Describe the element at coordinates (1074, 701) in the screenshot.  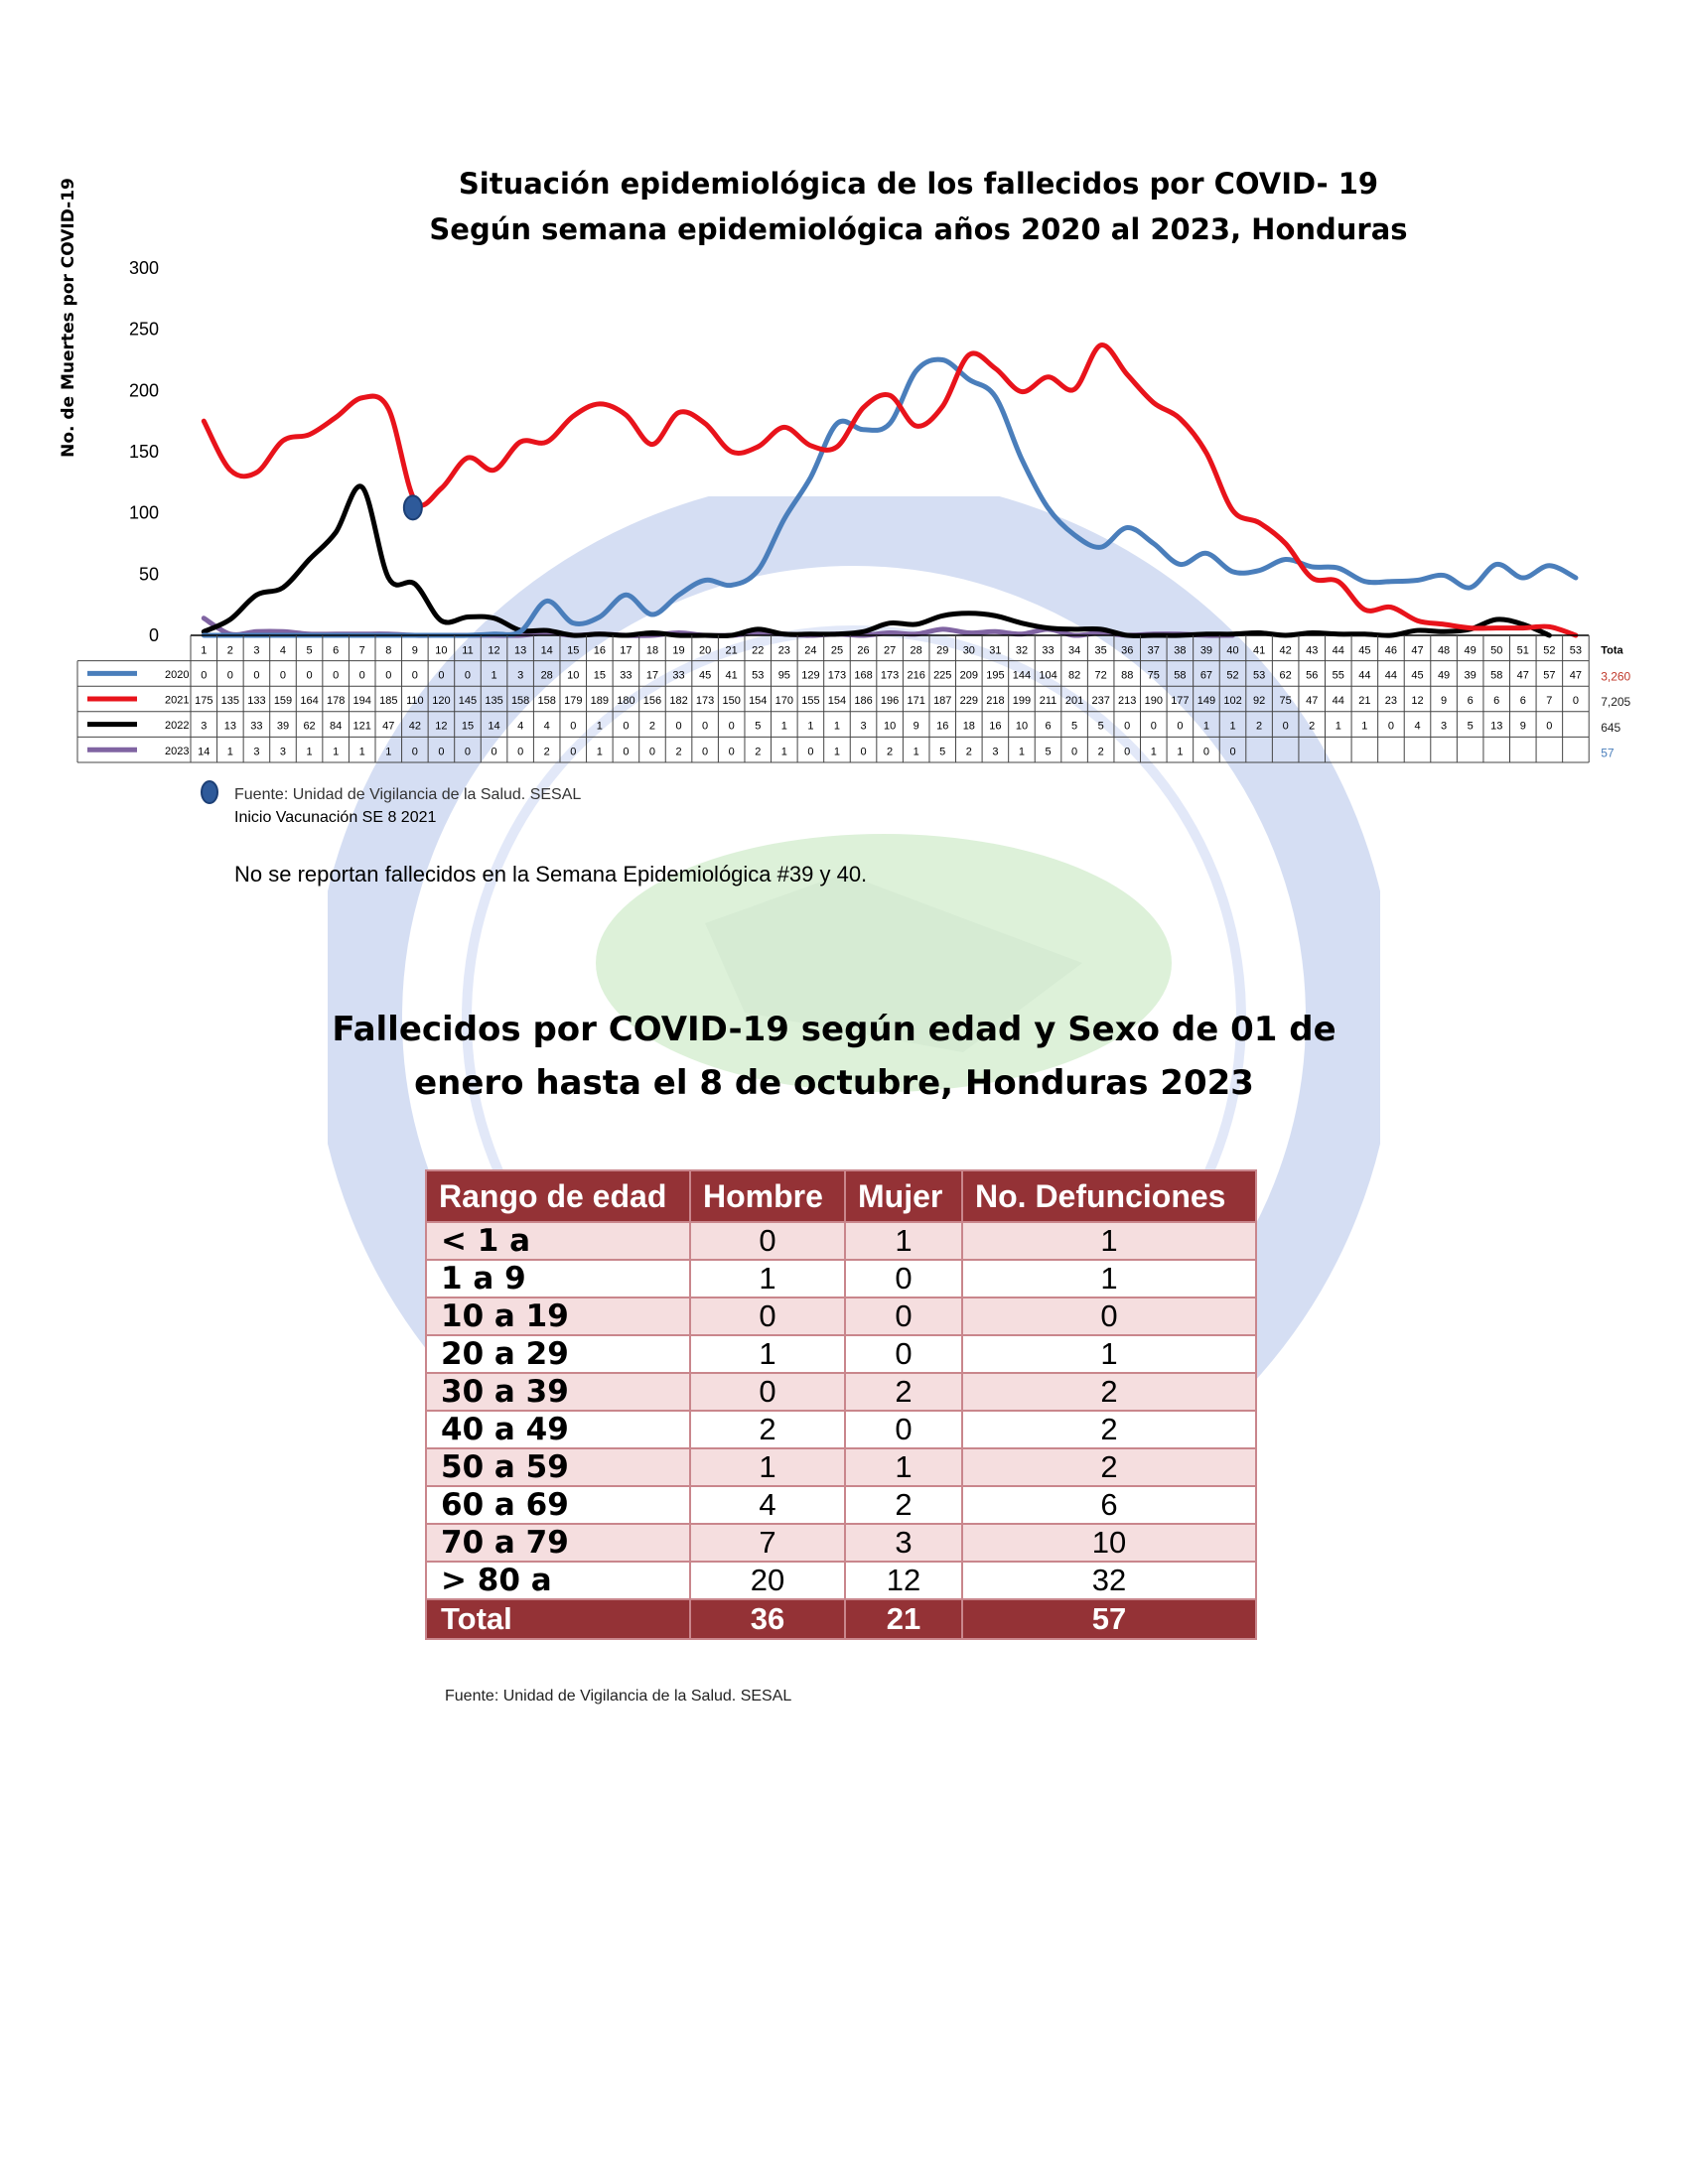
I see `data-label: 201` at that location.